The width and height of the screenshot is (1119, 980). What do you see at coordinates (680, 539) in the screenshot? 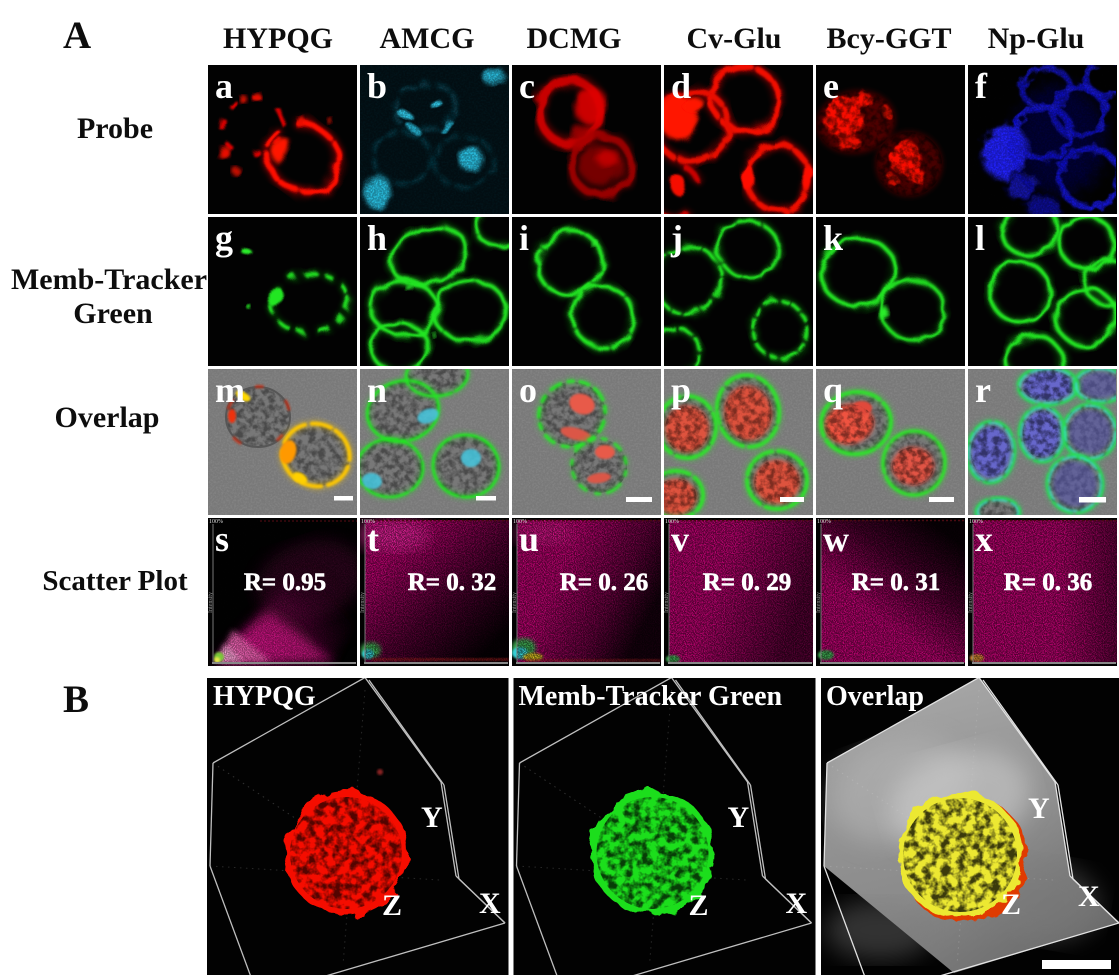
I see `svg-text: v` at bounding box center [680, 539].